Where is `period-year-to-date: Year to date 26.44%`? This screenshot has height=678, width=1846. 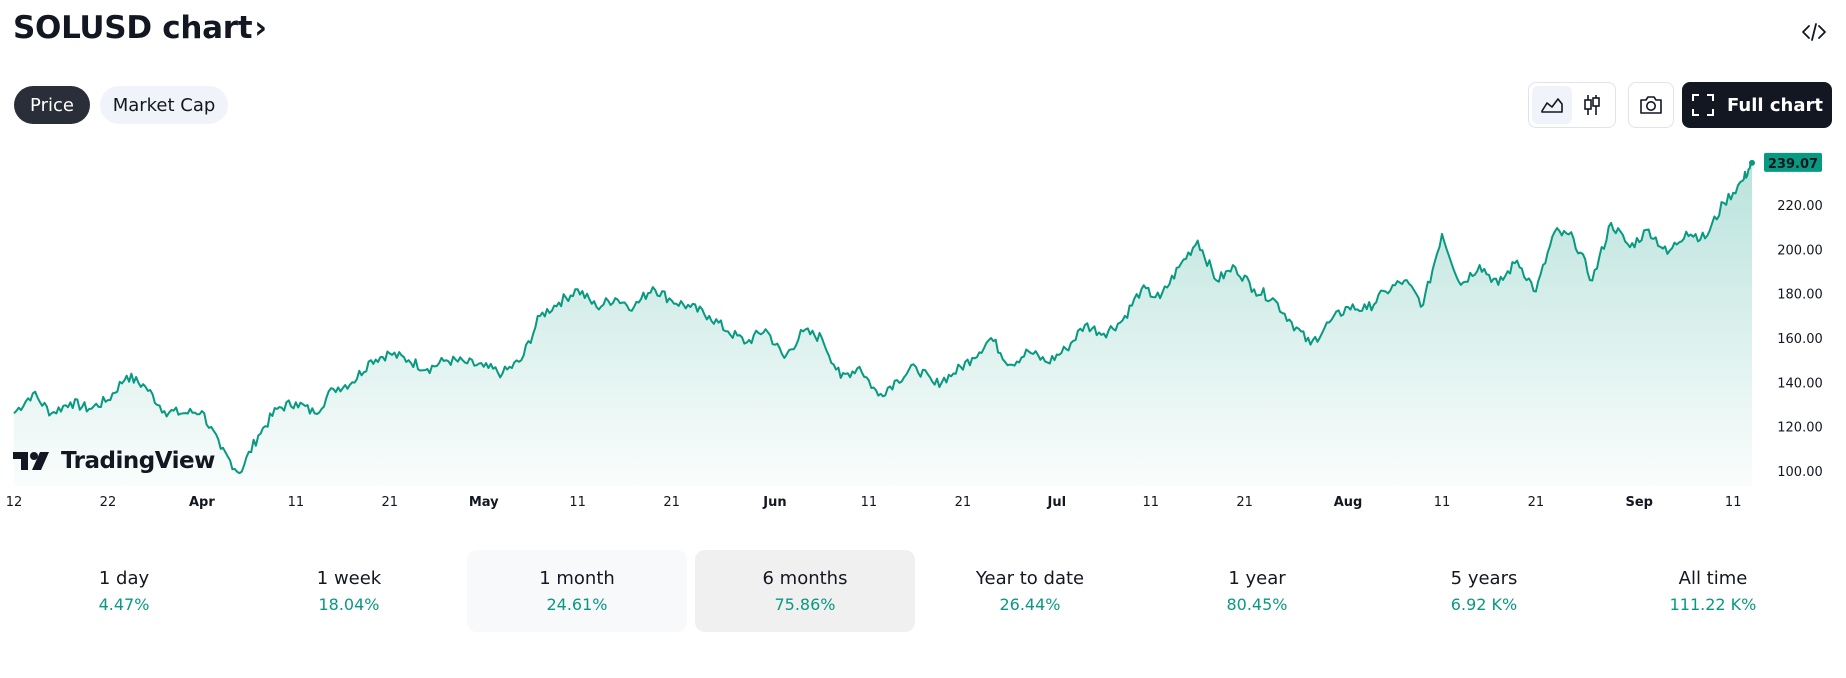 period-year-to-date: Year to date 26.44% is located at coordinates (1030, 591).